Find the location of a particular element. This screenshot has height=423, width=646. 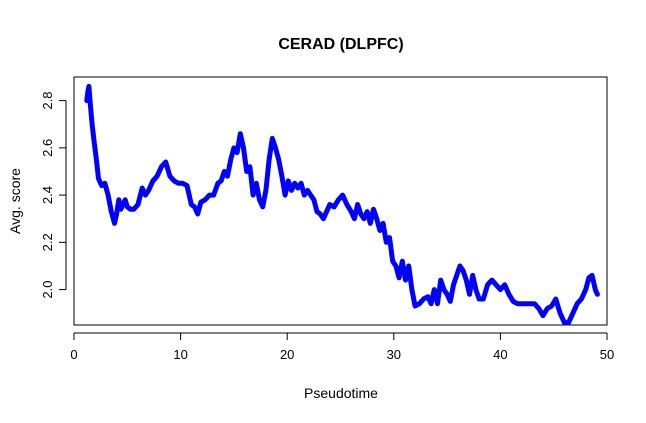

y-axis-label: Avg. score is located at coordinates (15, 201).